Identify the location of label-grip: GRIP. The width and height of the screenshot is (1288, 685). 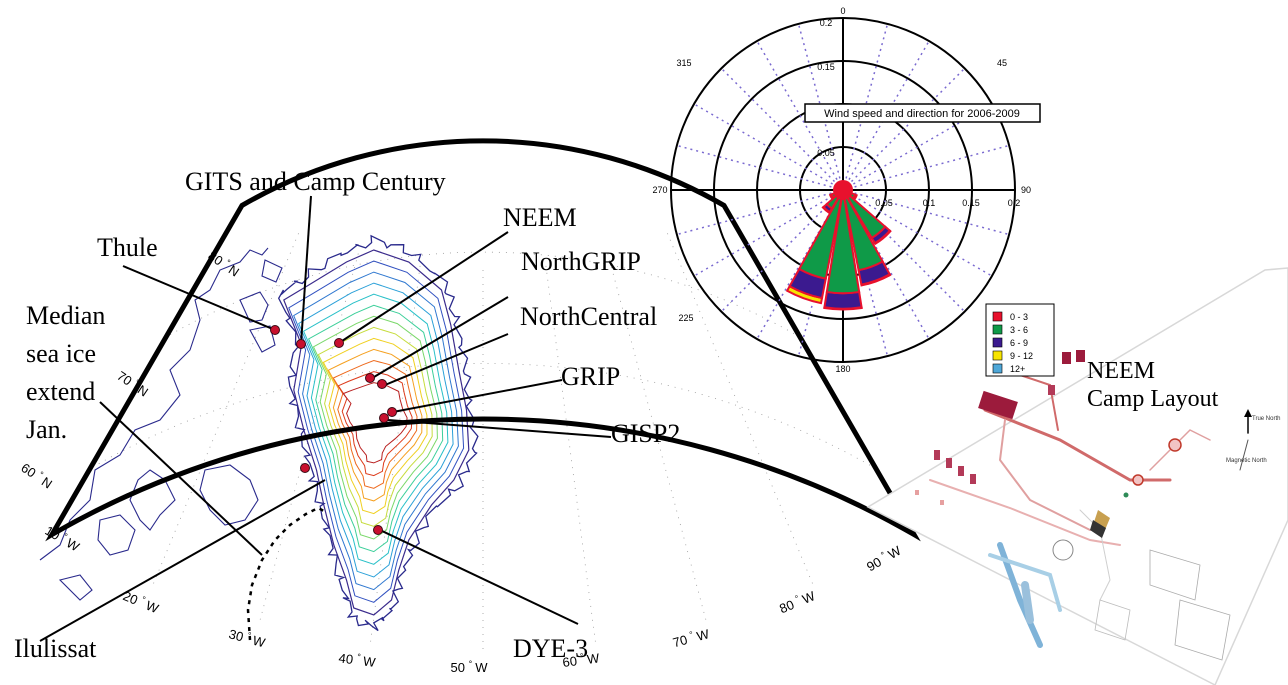
(590, 376).